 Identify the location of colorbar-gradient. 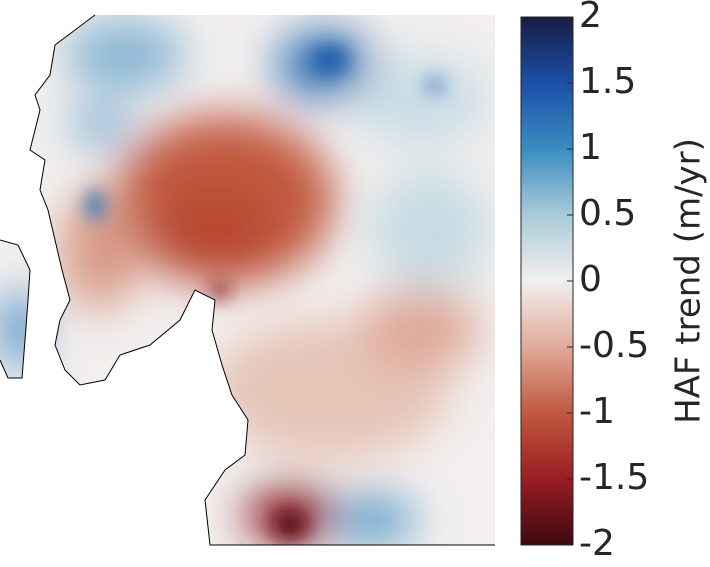
(547, 281).